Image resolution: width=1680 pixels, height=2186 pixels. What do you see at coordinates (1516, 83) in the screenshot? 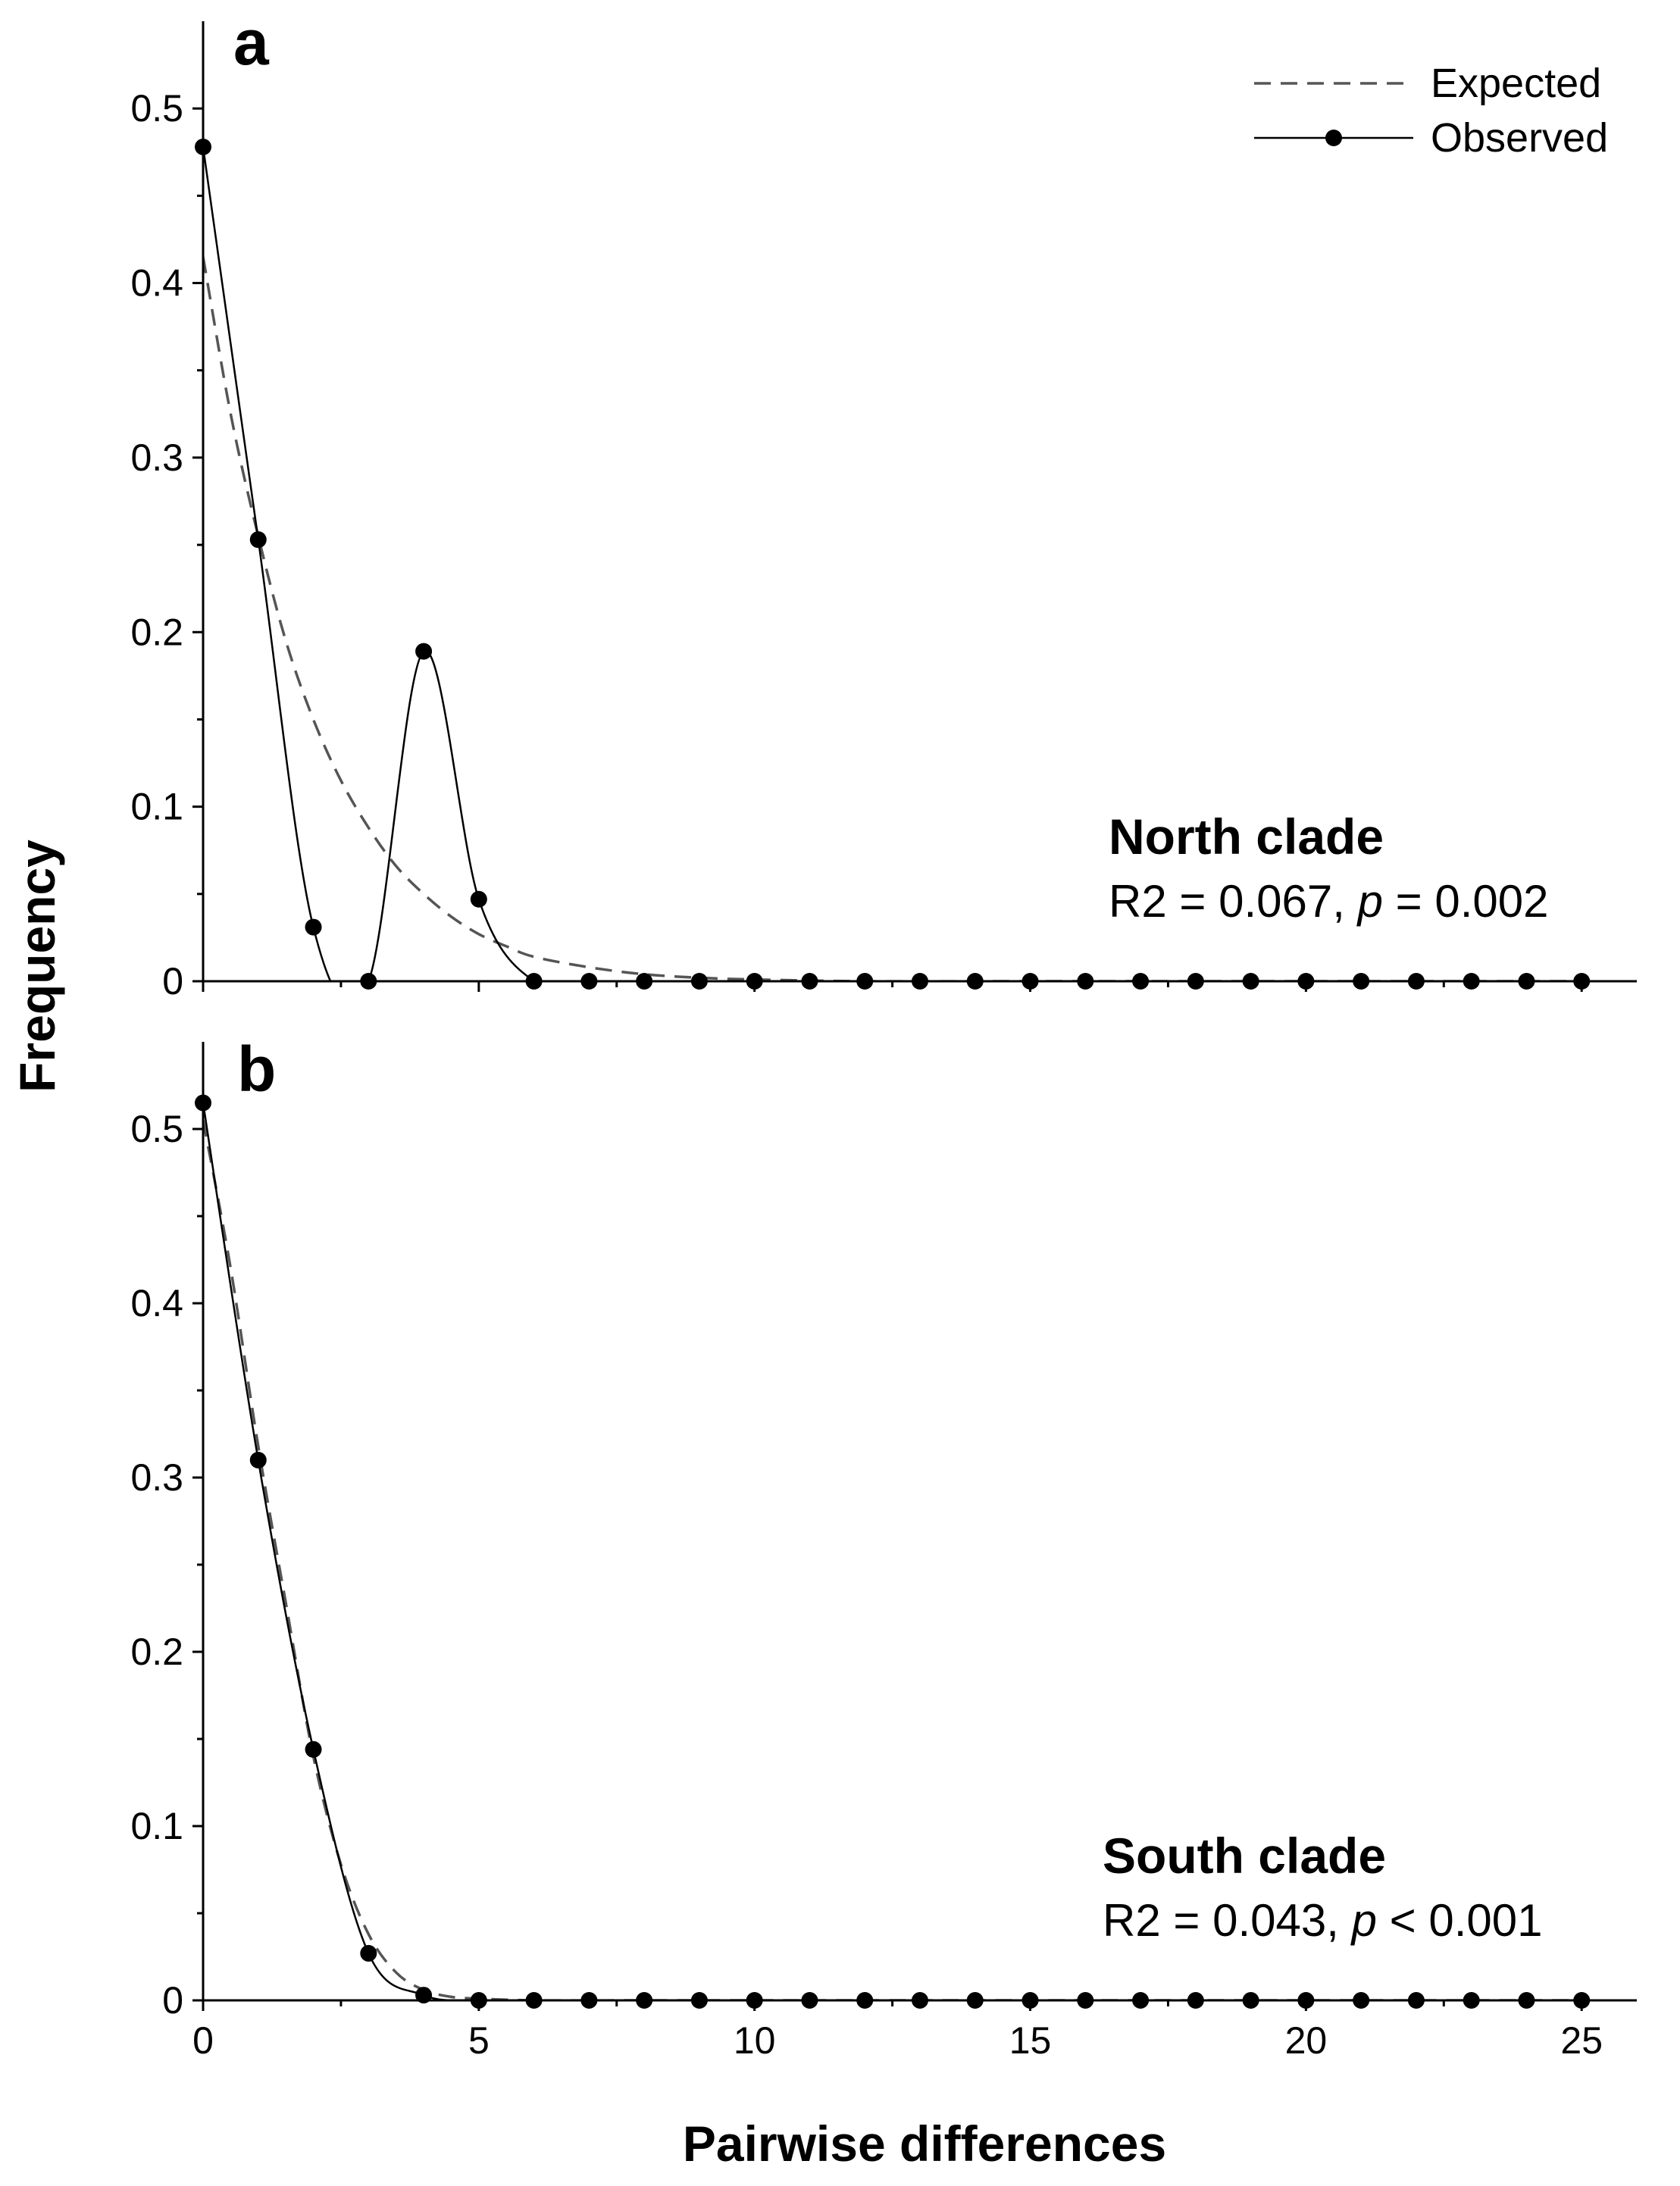
I see `legend-expected-label: Expected` at bounding box center [1516, 83].